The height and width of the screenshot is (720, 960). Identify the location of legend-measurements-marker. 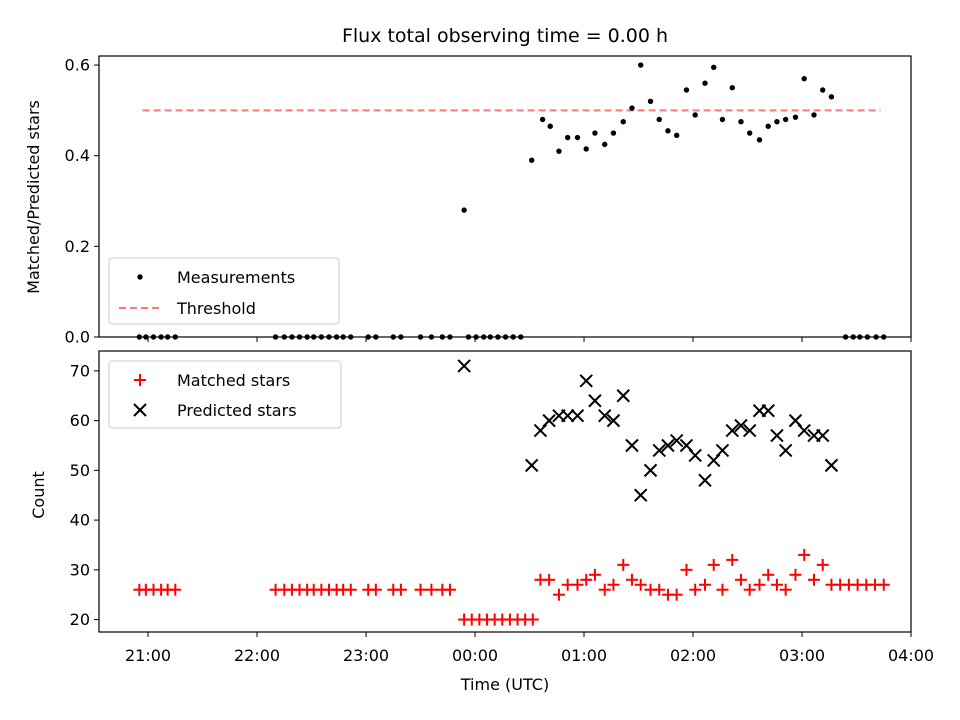
(140, 277).